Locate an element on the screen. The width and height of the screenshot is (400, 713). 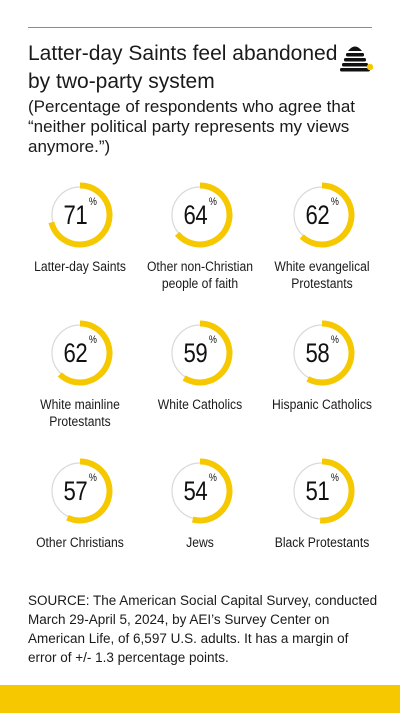
value-number: 57 is located at coordinates (75, 490).